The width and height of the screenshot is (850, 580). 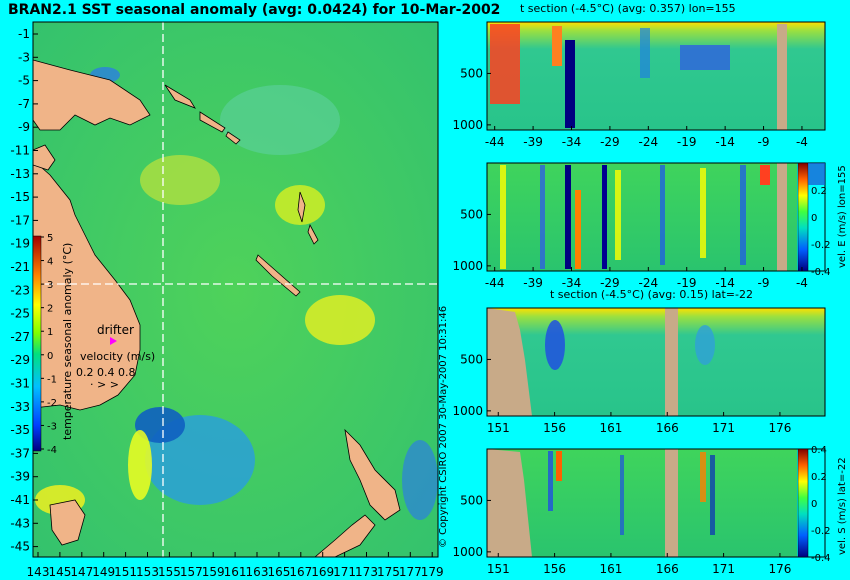 I want to click on panel-colorbar-tick-label: 0, so click(x=814, y=504).